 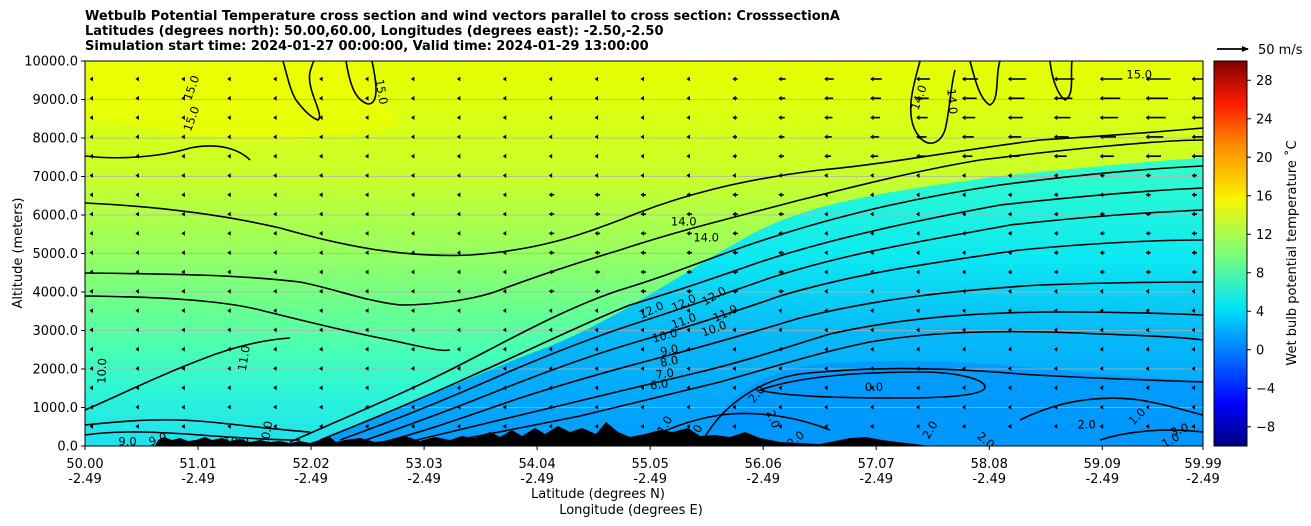 I want to click on colorbar-tick-label: 20, so click(x=1264, y=158).